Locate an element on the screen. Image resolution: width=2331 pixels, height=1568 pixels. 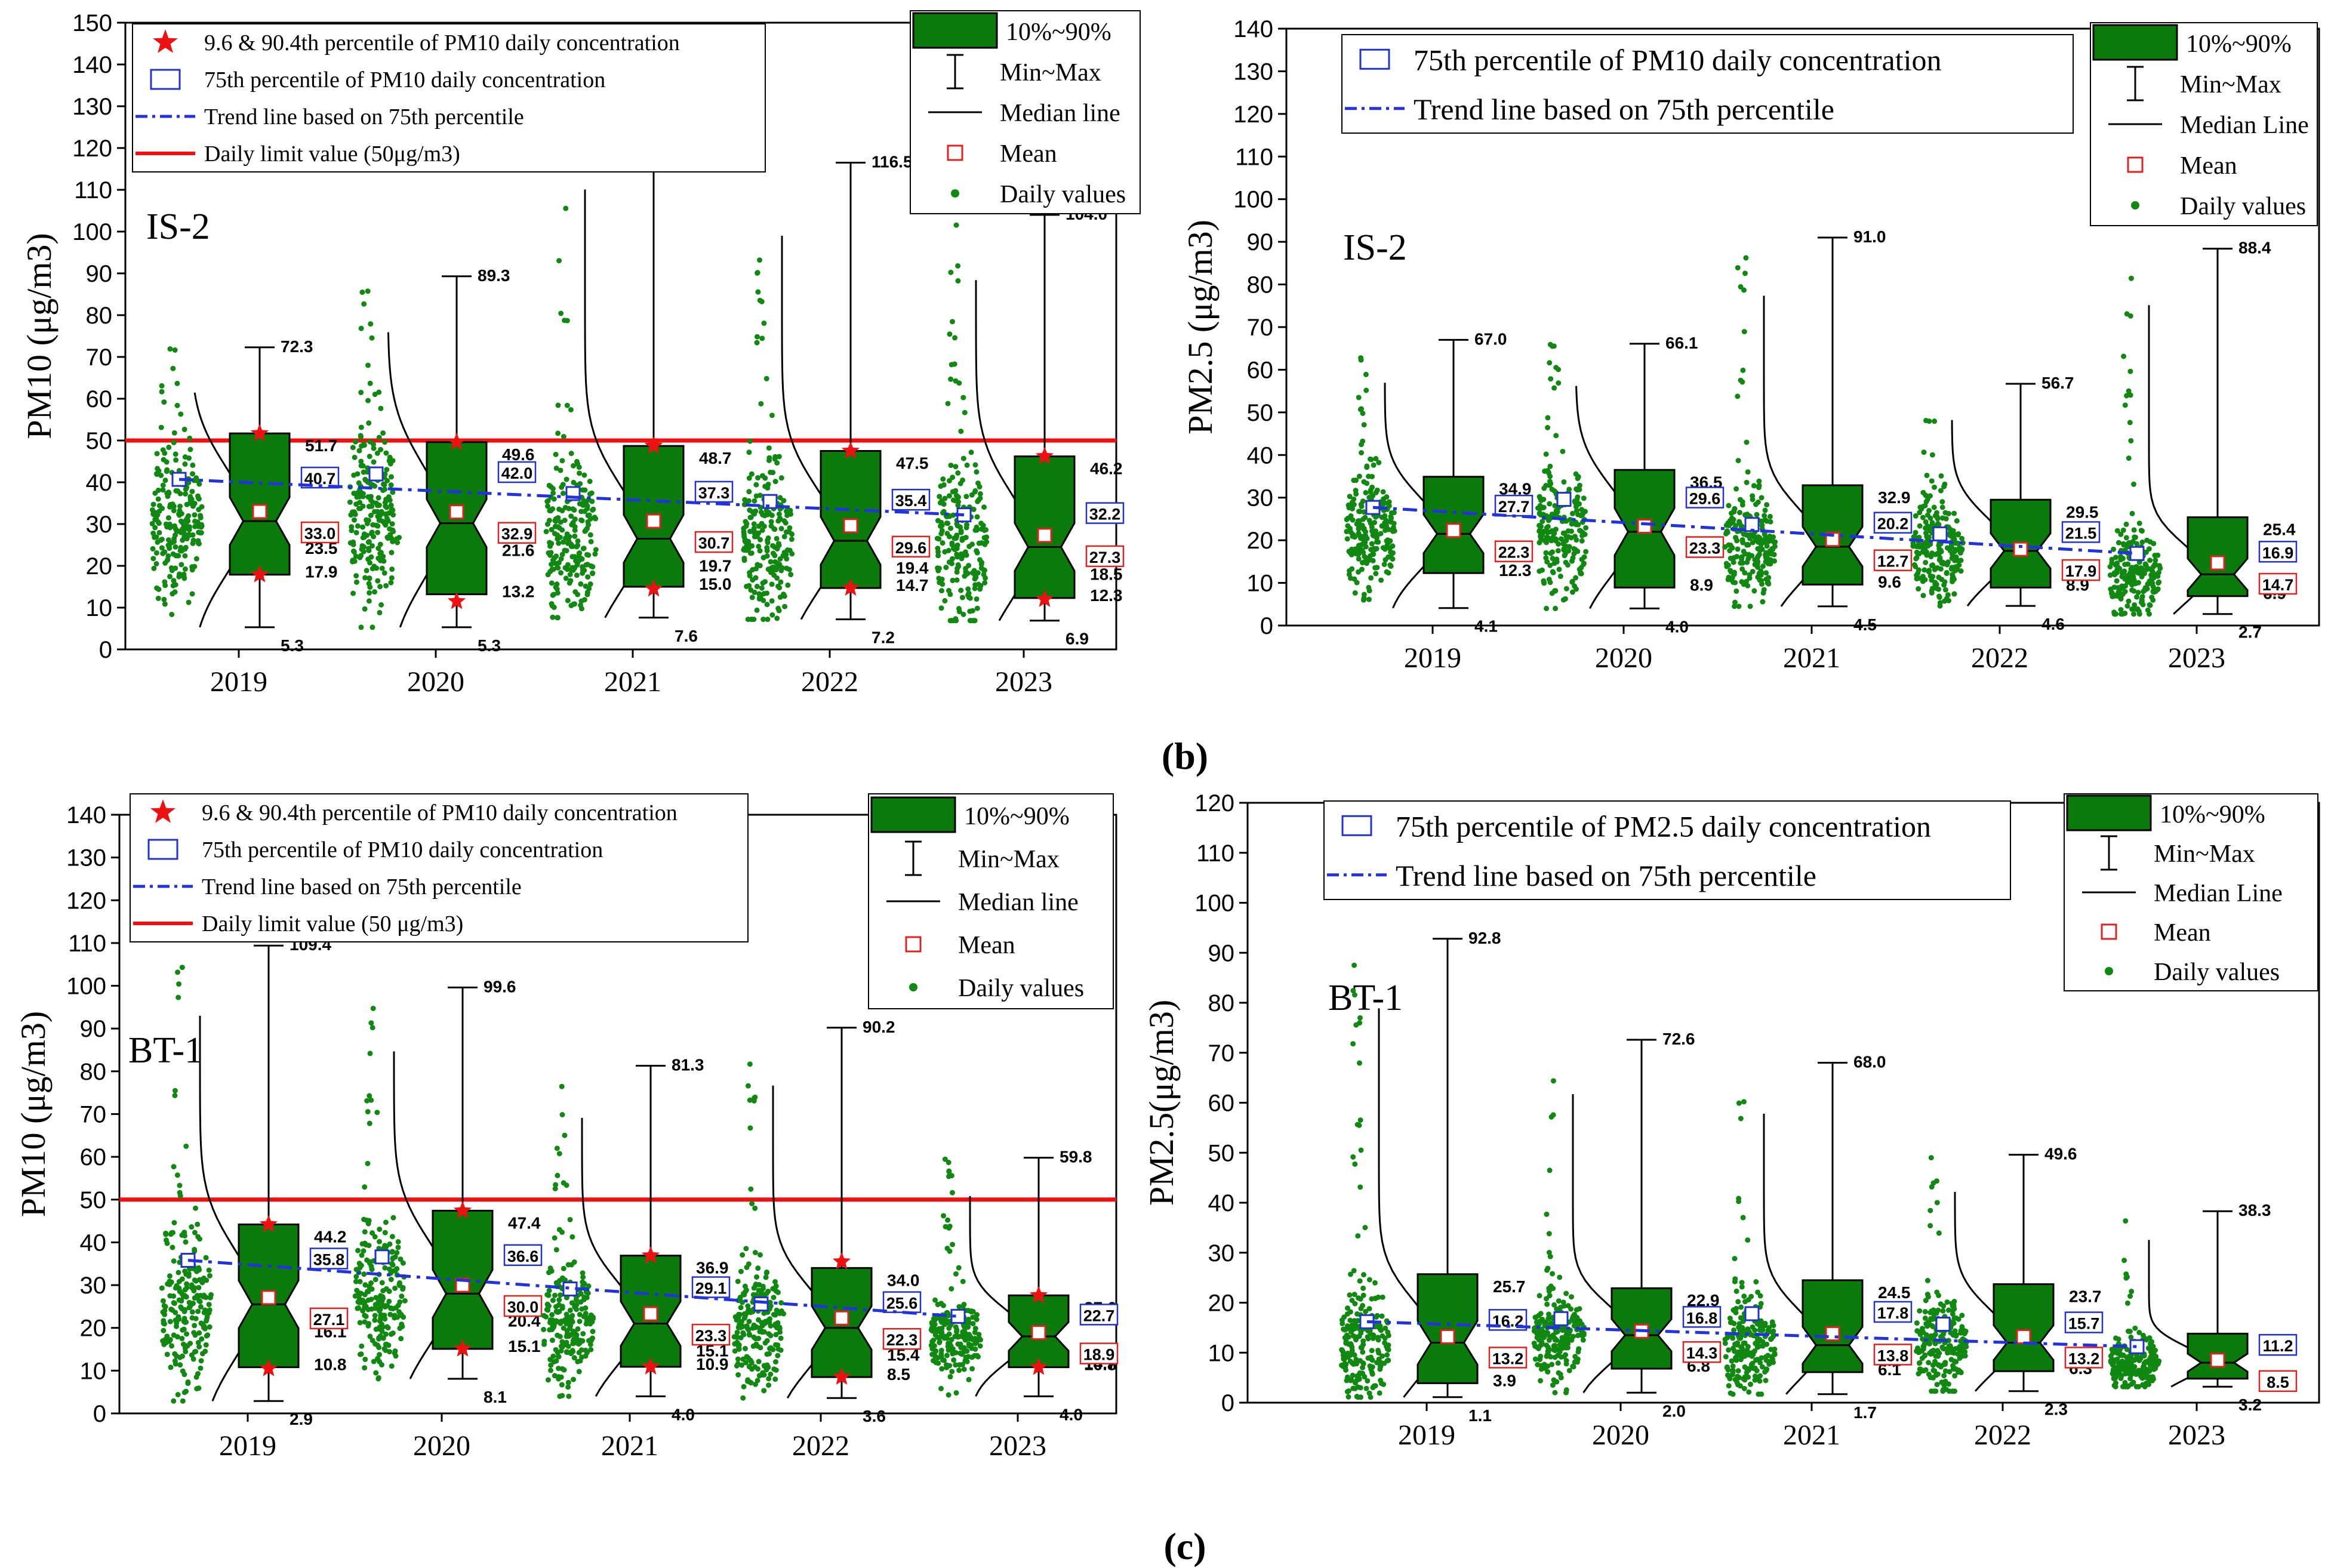
data-label-mean: 13.8 is located at coordinates (1893, 1355).